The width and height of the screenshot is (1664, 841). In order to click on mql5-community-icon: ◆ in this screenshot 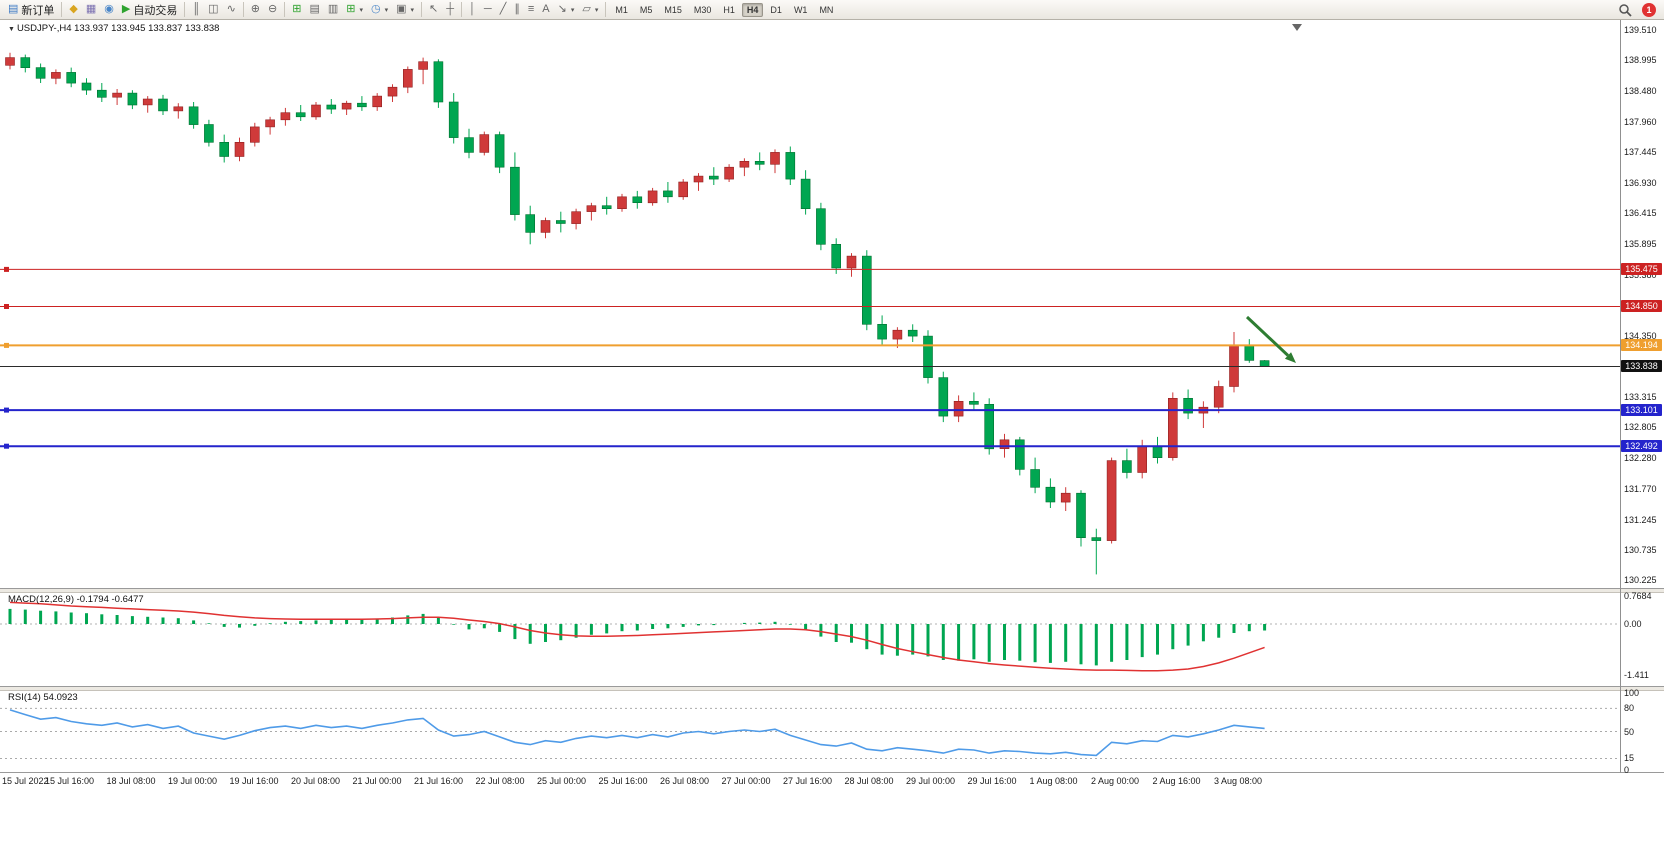, I will do `click(73, 9)`.